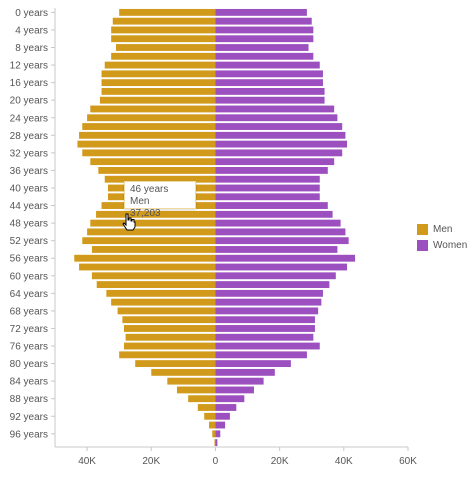  What do you see at coordinates (29, 417) in the screenshot?
I see `y-tick-label: 92 years` at bounding box center [29, 417].